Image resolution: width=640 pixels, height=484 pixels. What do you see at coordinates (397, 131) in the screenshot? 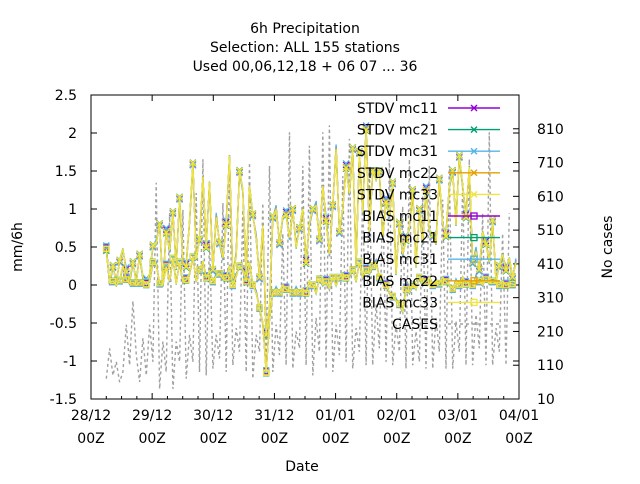
I see `legend-label: STDV mc21` at bounding box center [397, 131].